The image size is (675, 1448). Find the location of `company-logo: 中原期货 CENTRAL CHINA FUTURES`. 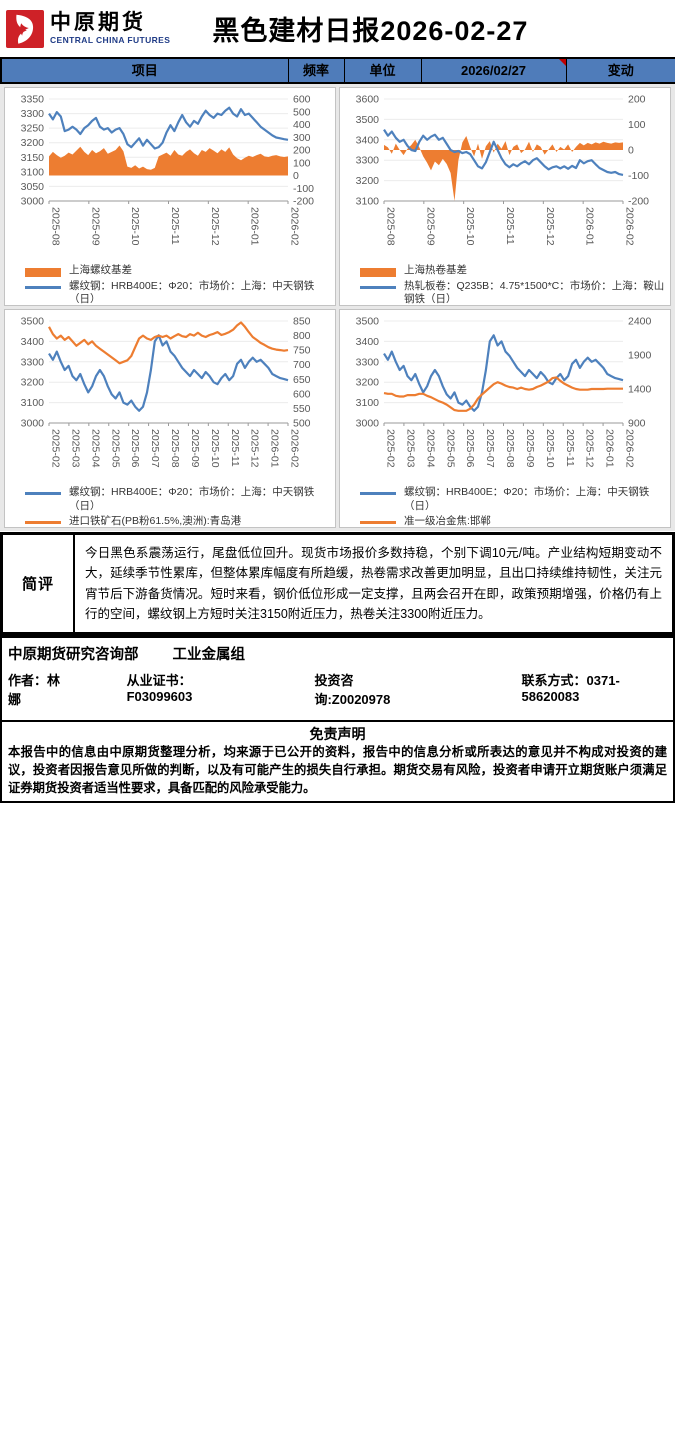

company-logo: 中原期货 CENTRAL CHINA FUTURES is located at coordinates (88, 28).